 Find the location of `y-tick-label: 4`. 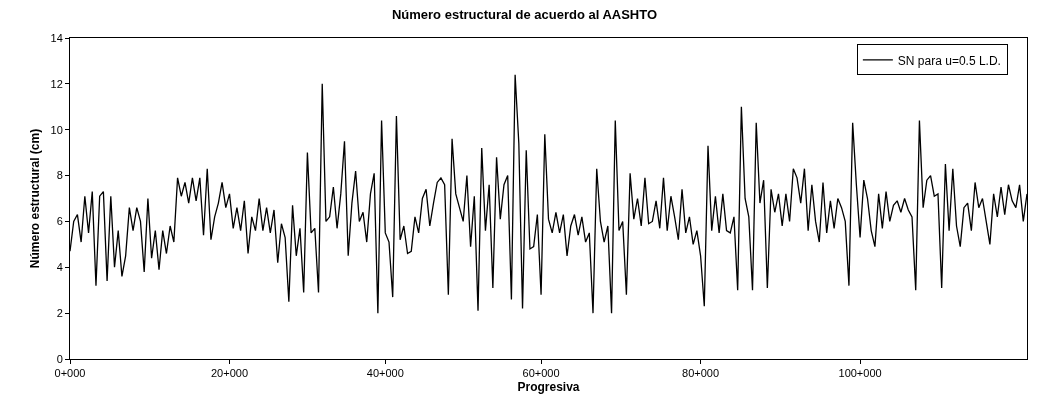

y-tick-label: 4 is located at coordinates (59, 267).